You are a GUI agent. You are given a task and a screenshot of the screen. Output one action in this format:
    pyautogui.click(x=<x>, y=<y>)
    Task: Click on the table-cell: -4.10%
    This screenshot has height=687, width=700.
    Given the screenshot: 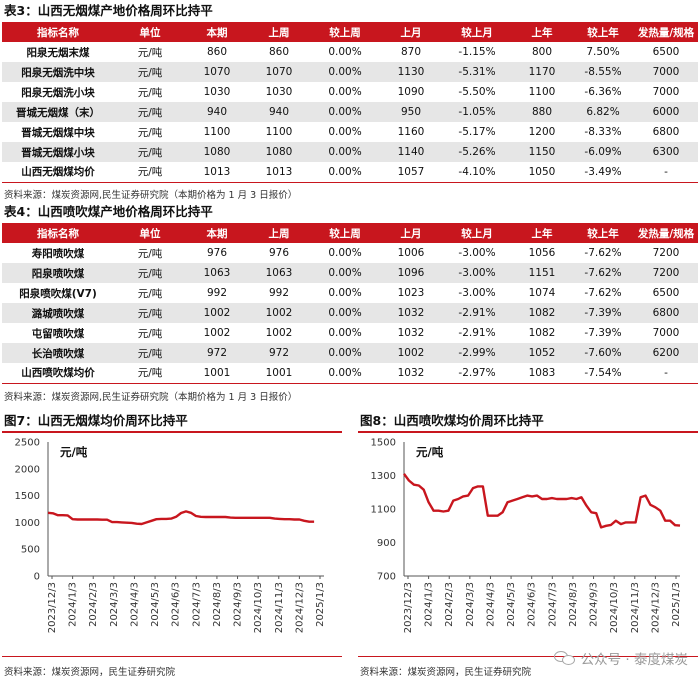 What is the action you would take?
    pyautogui.click(x=477, y=172)
    